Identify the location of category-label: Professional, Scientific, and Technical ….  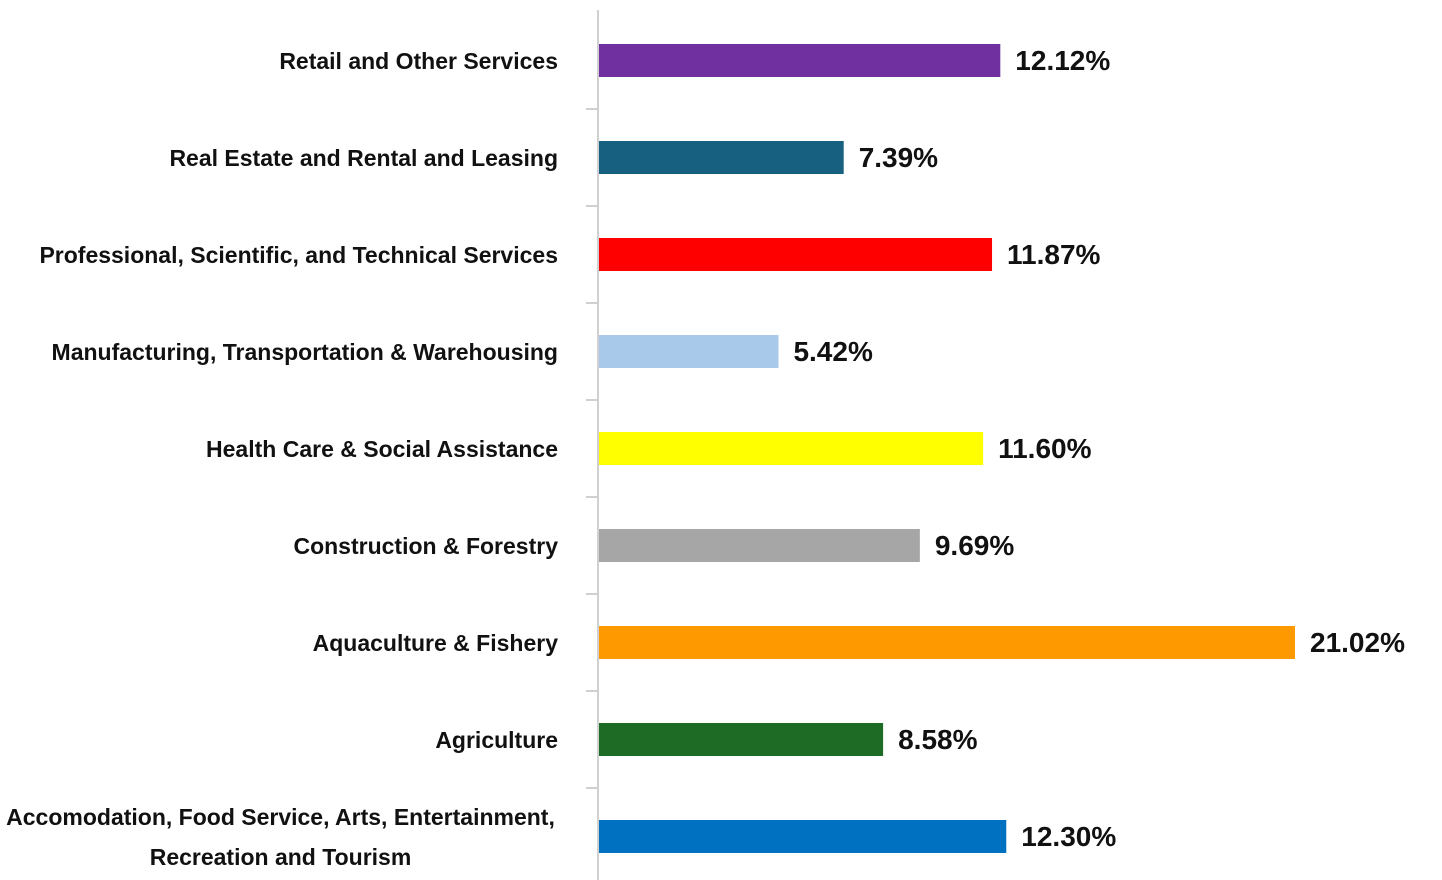
(298, 254).